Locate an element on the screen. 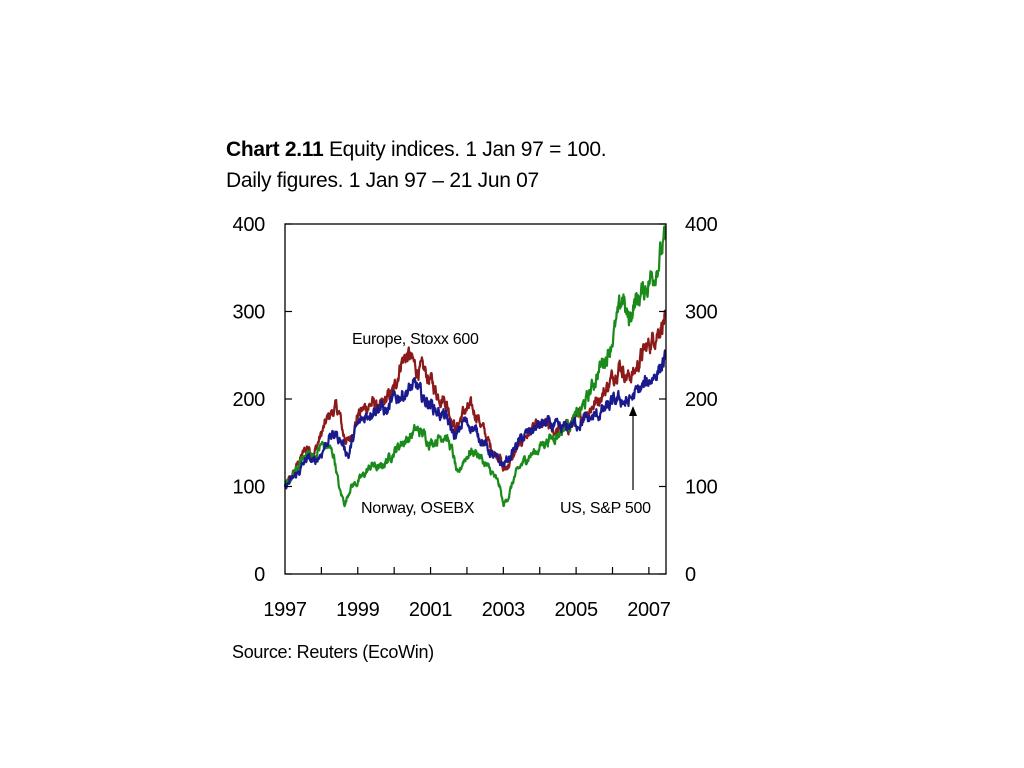 Image resolution: width=1024 pixels, height=768 pixels. y-tick-label-left: 0 is located at coordinates (259, 575).